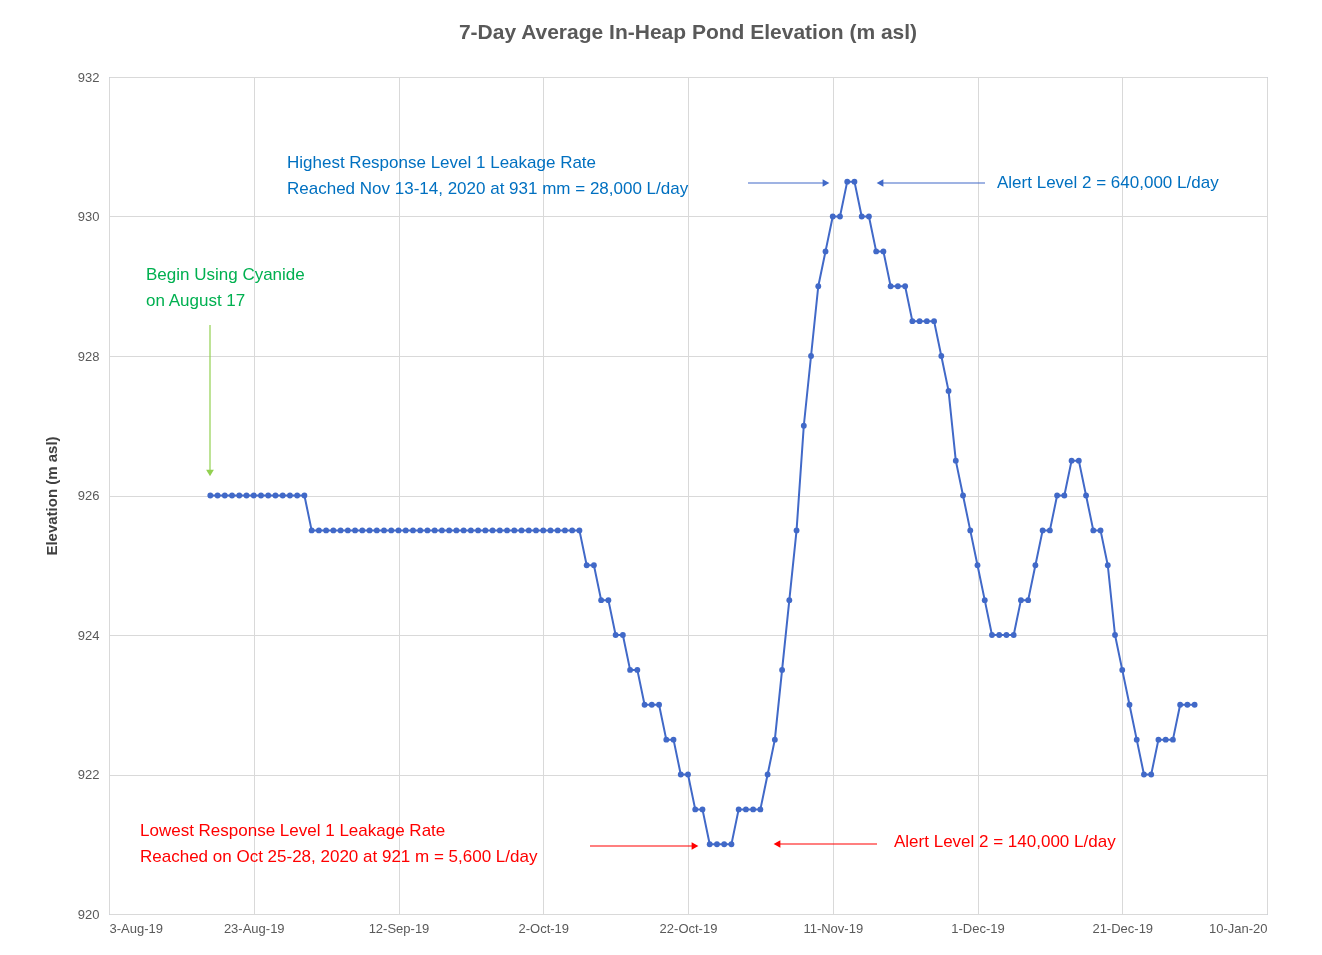 The width and height of the screenshot is (1322, 955). I want to click on y-tick-label: 930, so click(88, 216).